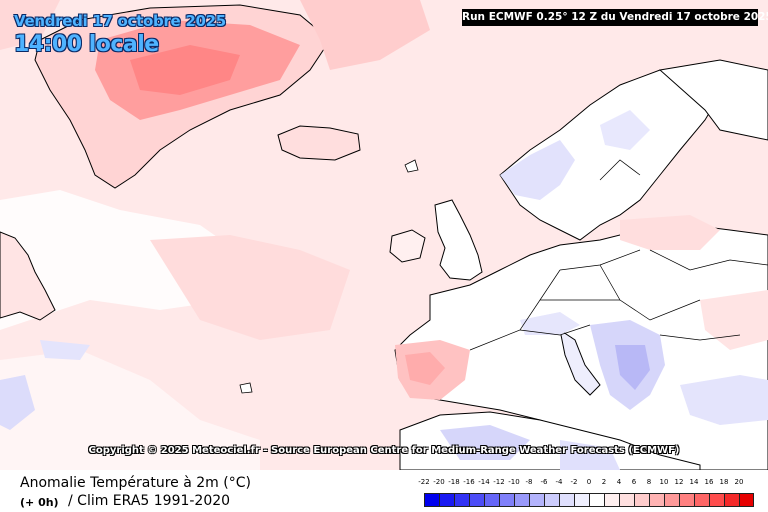  I want to click on legend-tick-label: 12, so click(679, 482).